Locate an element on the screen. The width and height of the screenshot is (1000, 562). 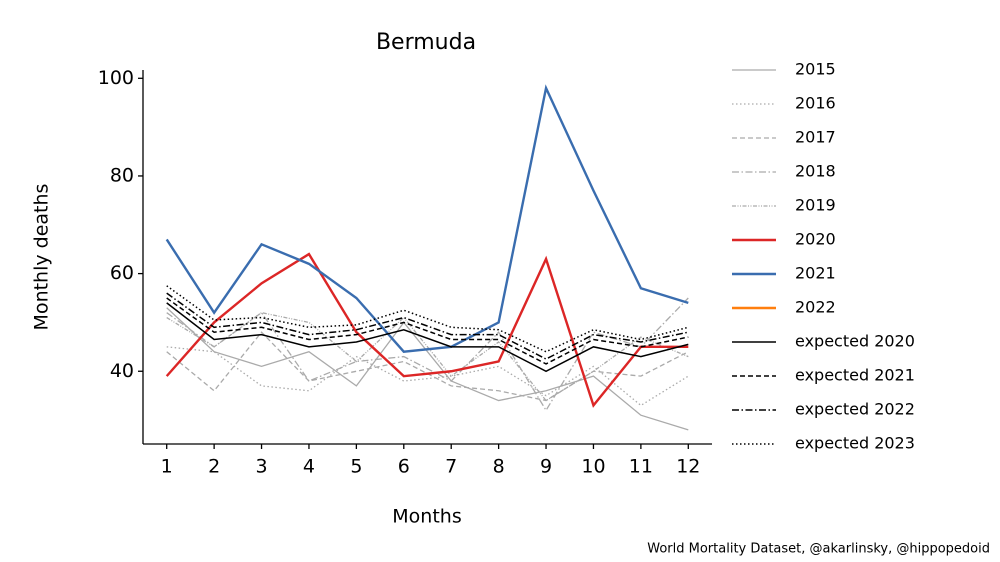
y-tick-label: 100 is located at coordinates (116, 78).